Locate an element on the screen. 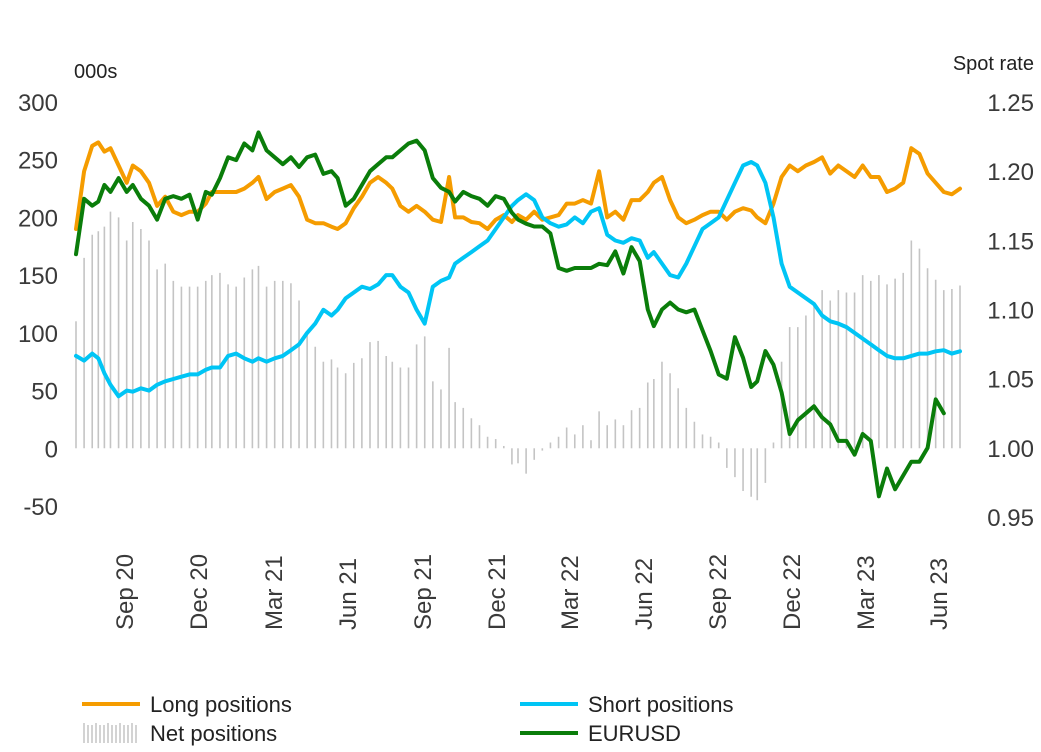 The width and height of the screenshot is (1041, 752). legend-item: Long positions is located at coordinates (187, 704).